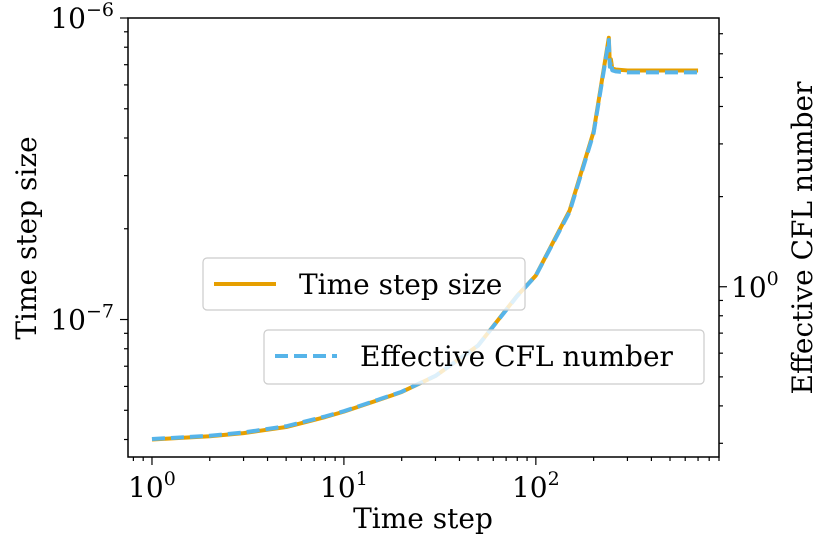 The width and height of the screenshot is (831, 545). Describe the element at coordinates (26, 237) in the screenshot. I see `y-axis-label: Time step size` at that location.